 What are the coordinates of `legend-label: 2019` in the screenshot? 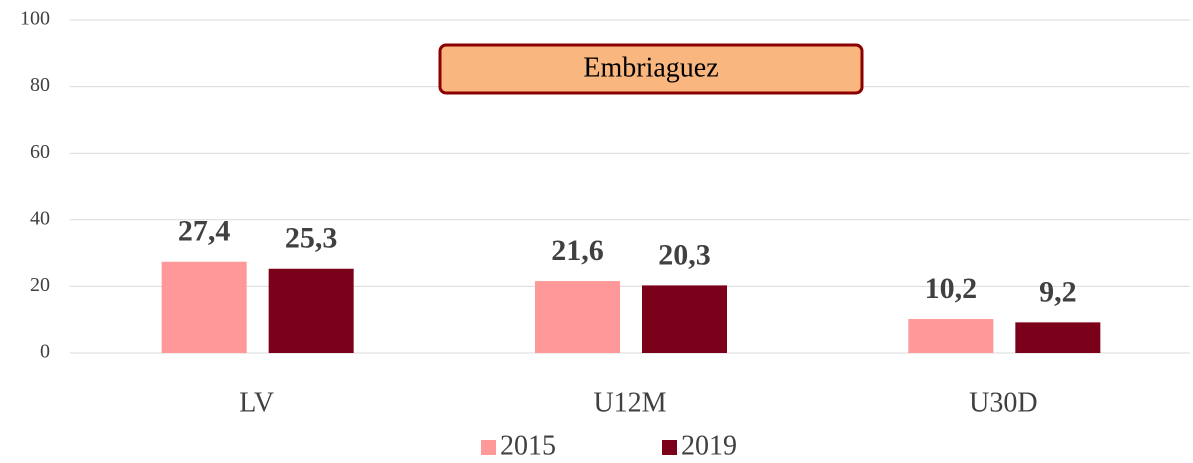 It's located at (709, 445).